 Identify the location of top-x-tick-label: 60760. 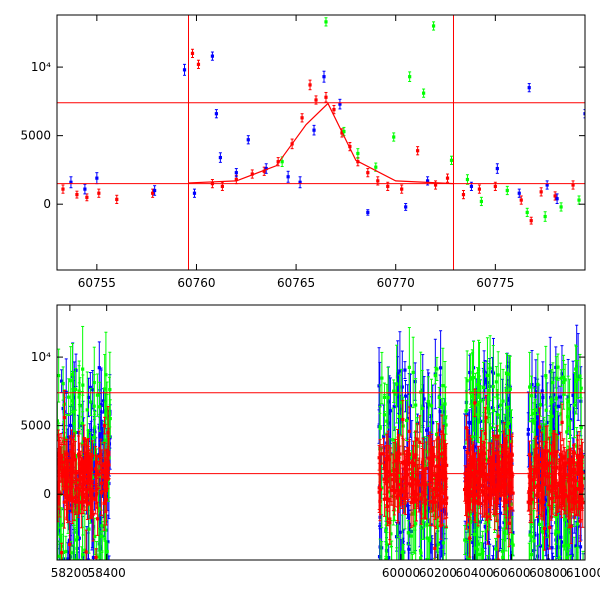
(196, 283).